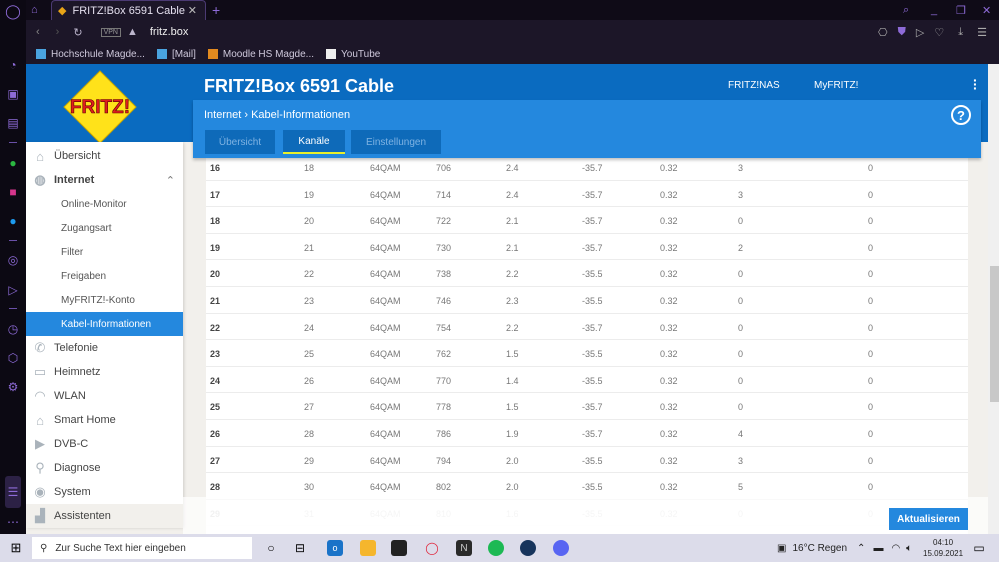  Describe the element at coordinates (13, 522) in the screenshot. I see `more-icon: ⋯` at that location.